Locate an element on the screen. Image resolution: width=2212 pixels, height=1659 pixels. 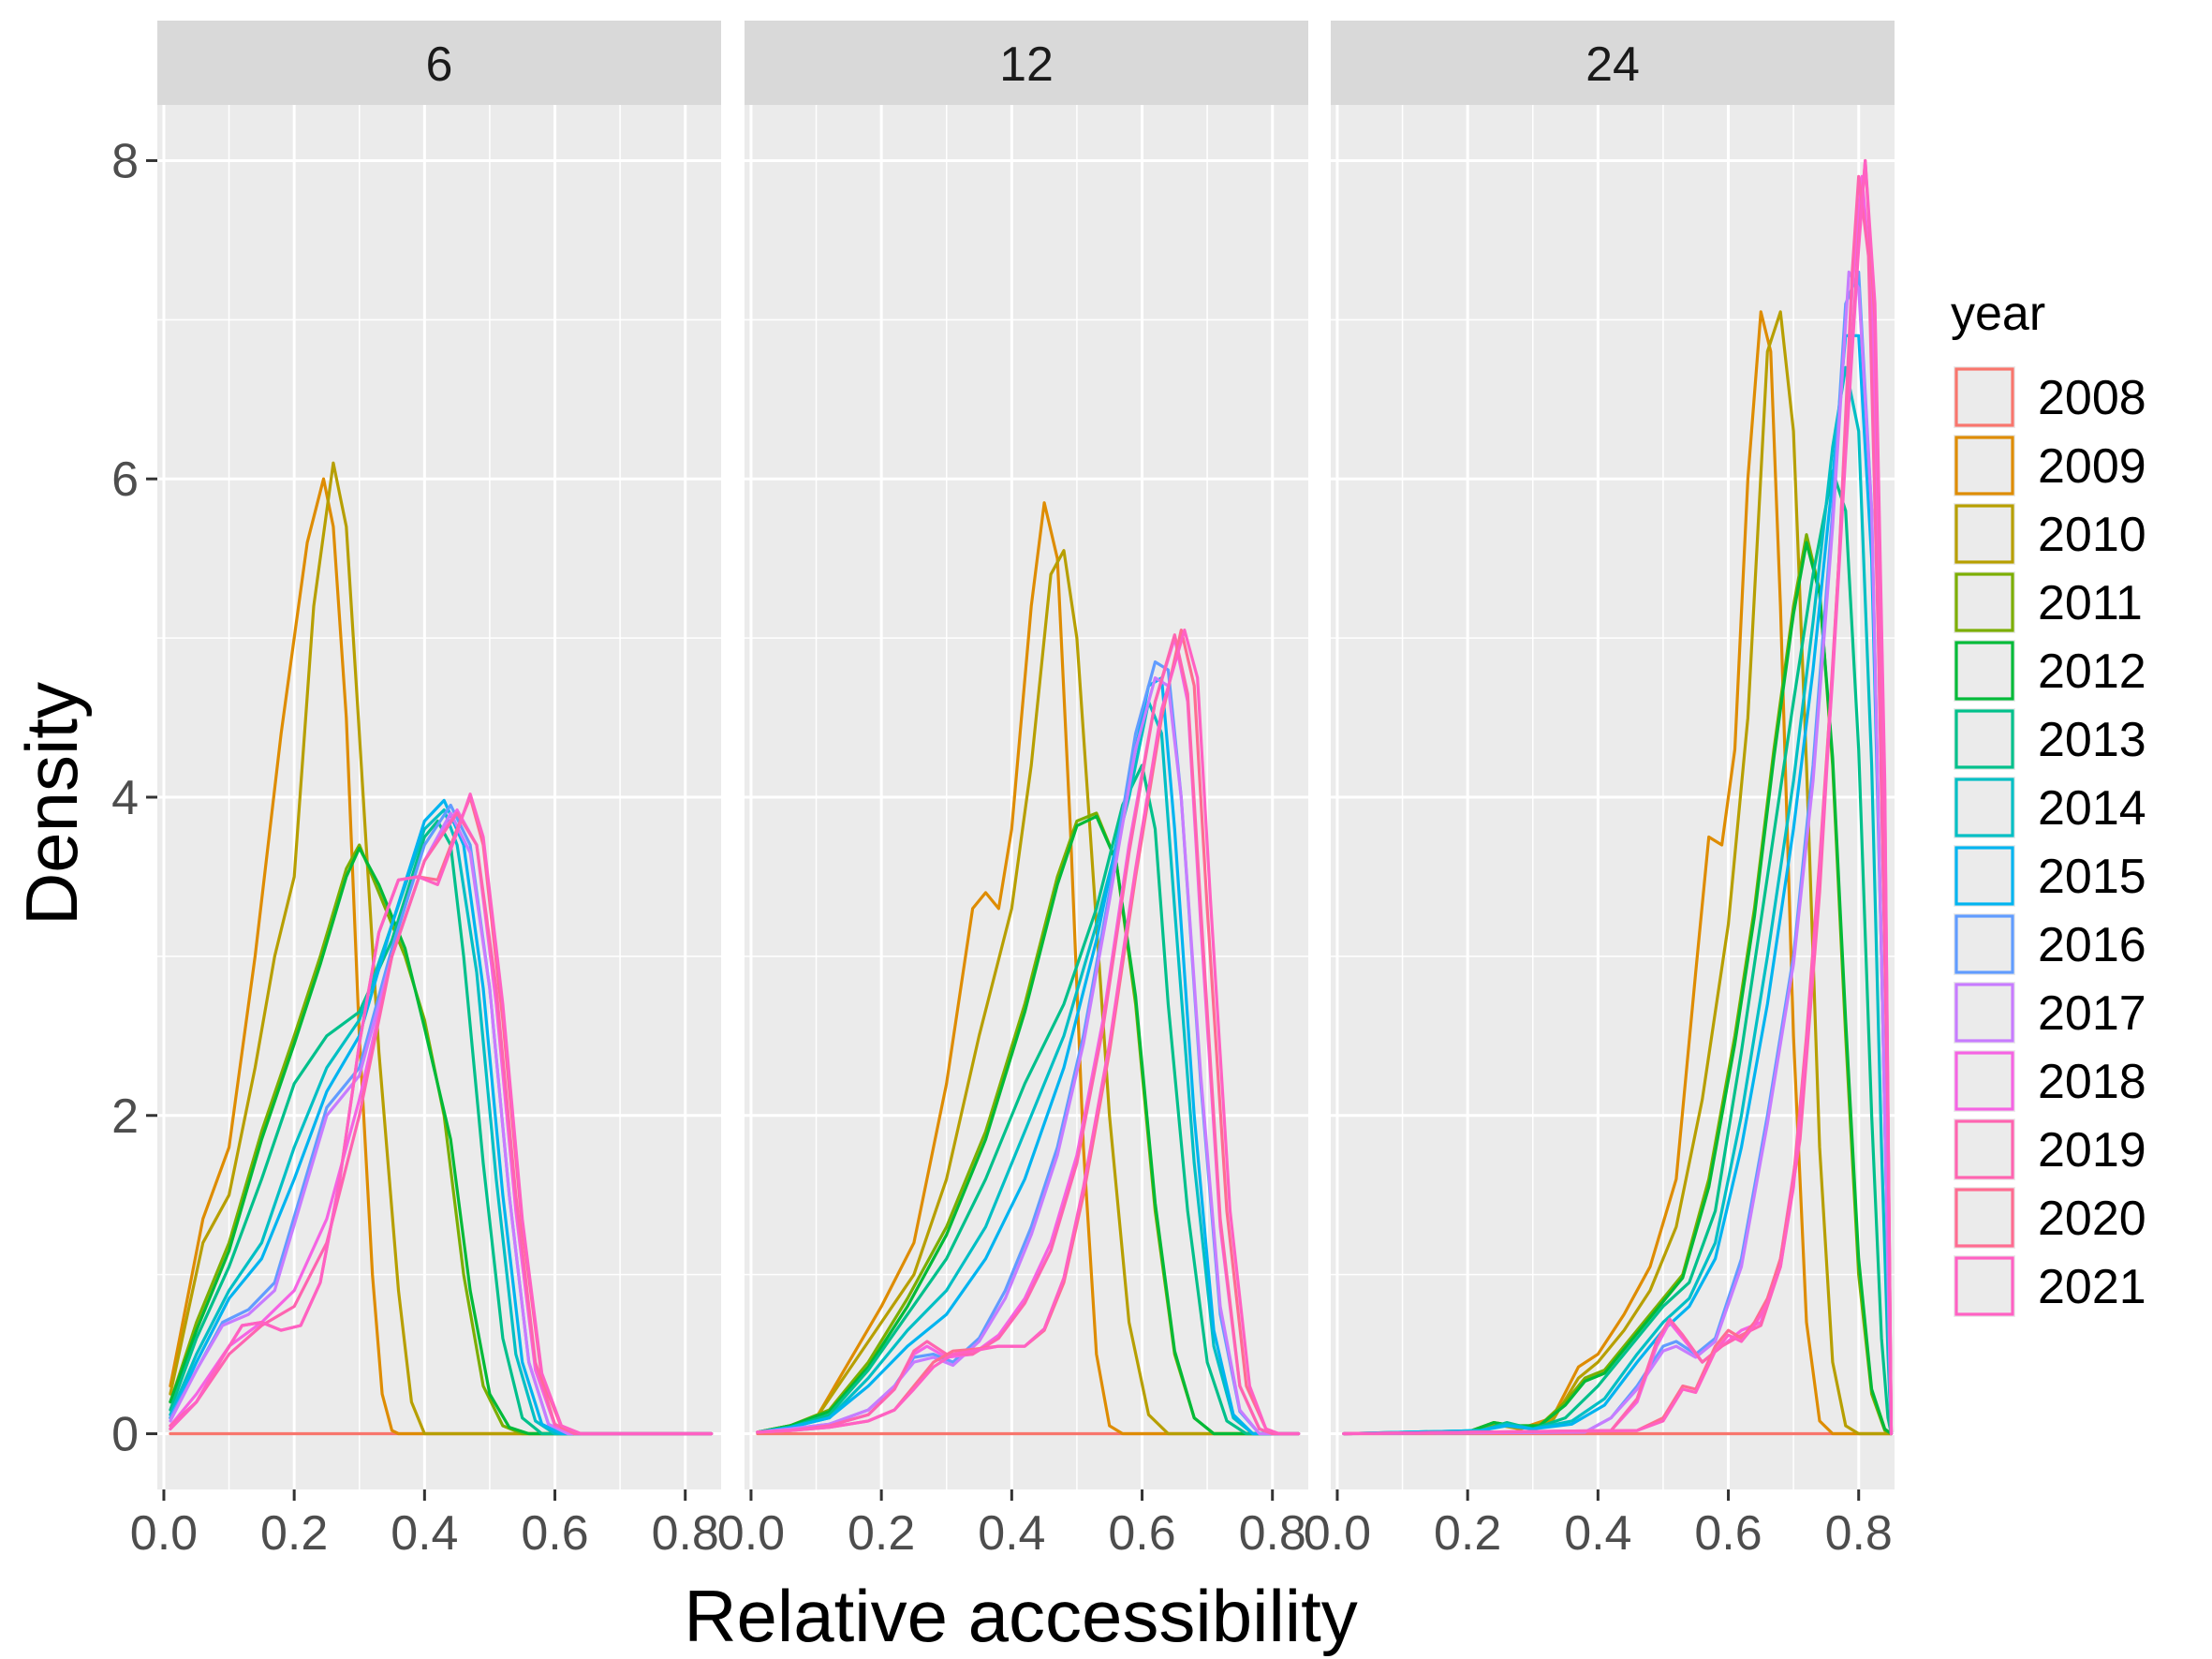
legend-item-2019: 2019 is located at coordinates (2050, 1149).